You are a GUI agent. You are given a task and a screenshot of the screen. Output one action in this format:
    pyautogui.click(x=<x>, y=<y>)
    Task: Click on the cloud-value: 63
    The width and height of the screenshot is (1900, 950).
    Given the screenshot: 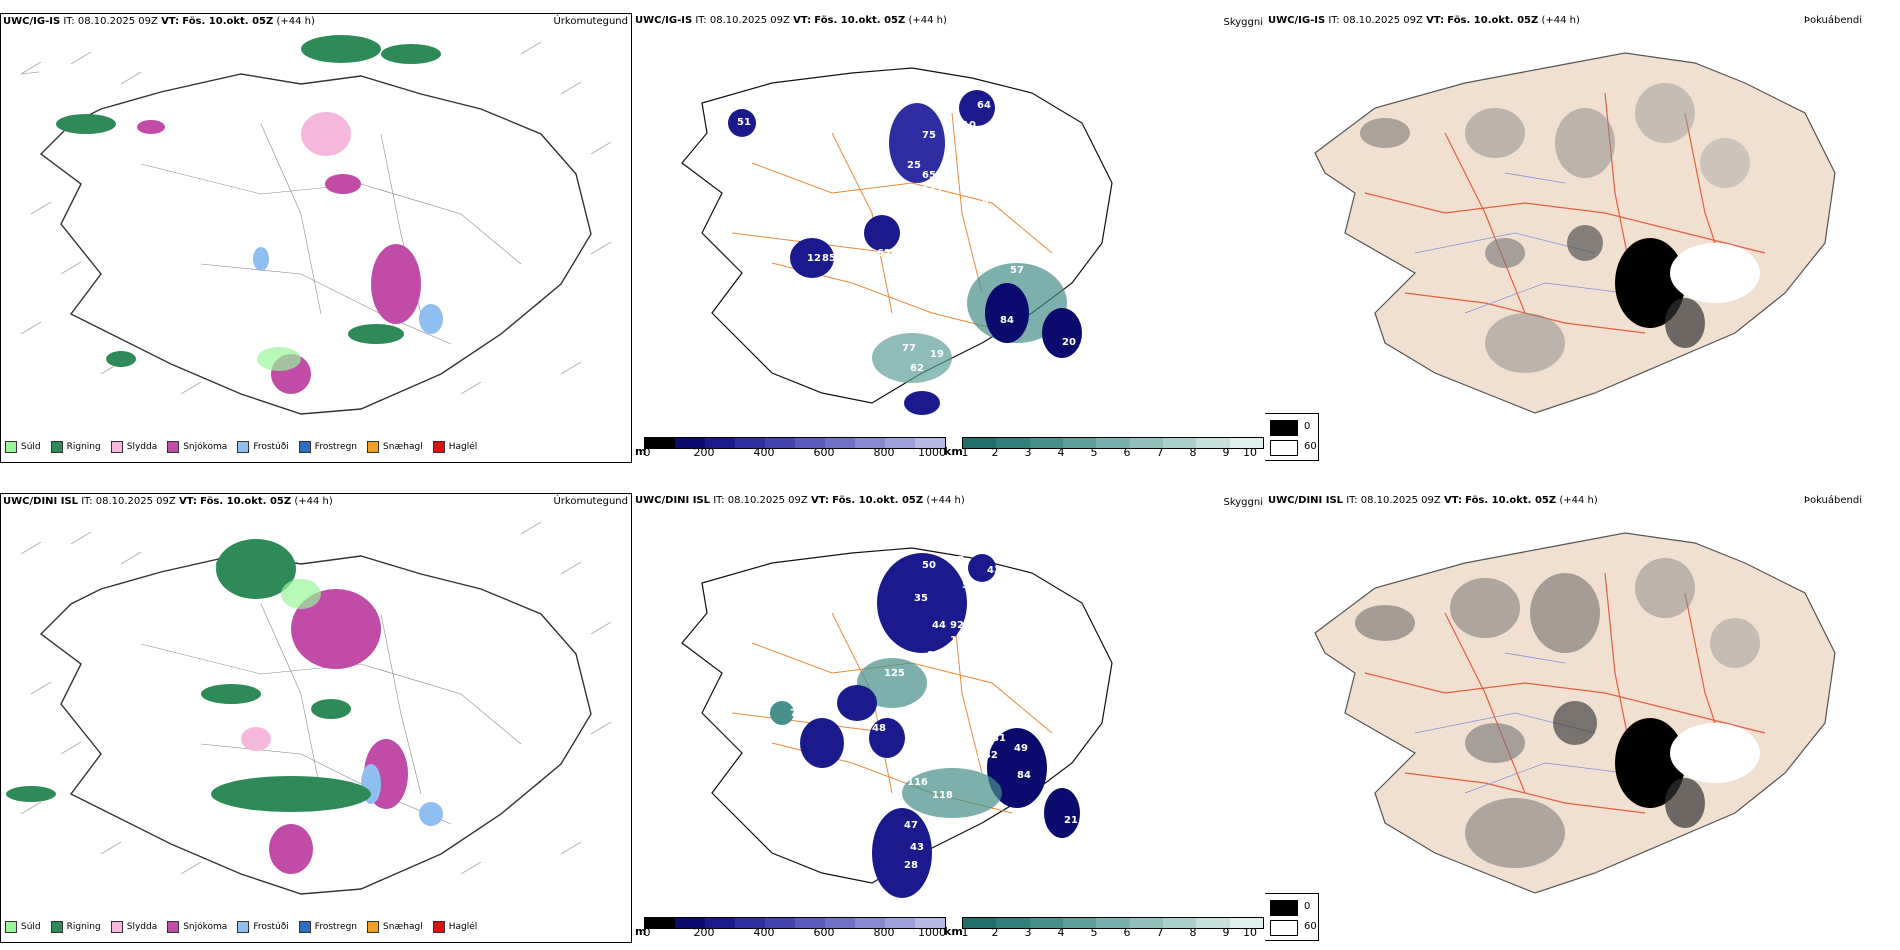 What is the action you would take?
    pyautogui.click(x=931, y=752)
    